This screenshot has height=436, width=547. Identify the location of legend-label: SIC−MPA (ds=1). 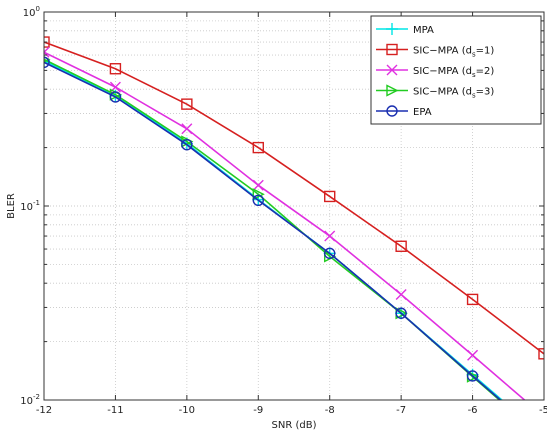
(453, 52).